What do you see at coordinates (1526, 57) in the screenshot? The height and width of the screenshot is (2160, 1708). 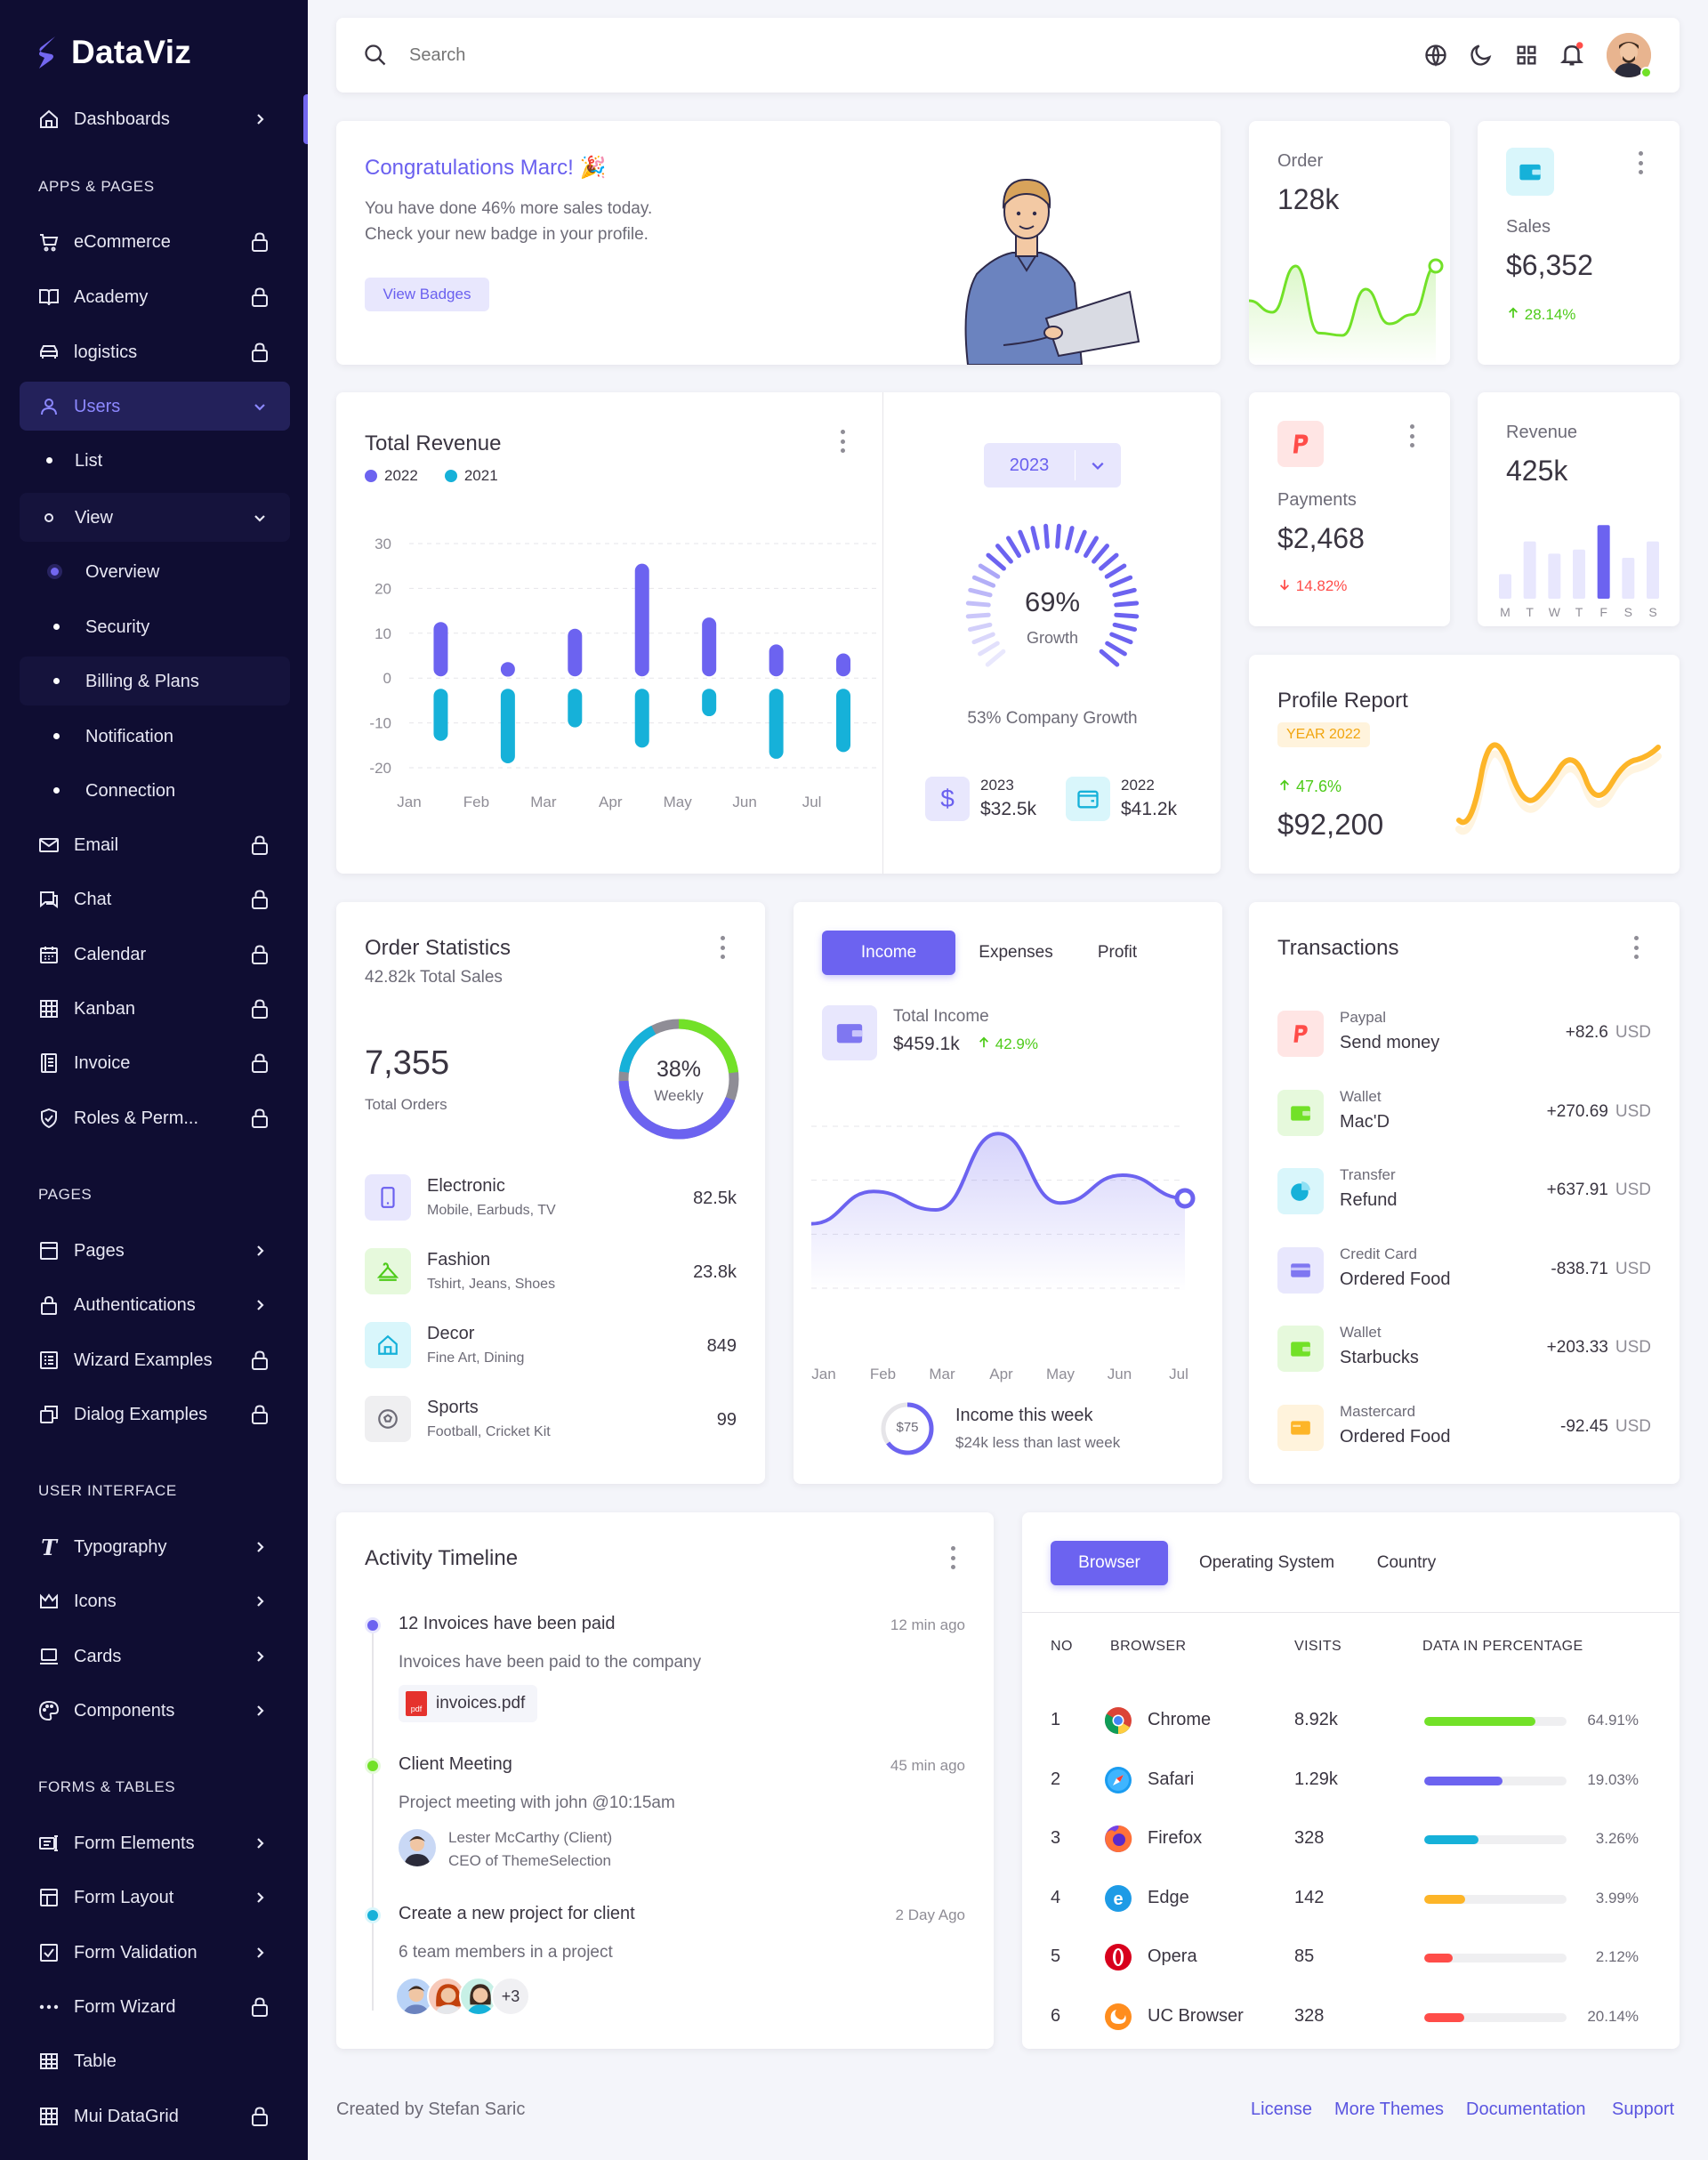 I see `apps-grid-icon` at bounding box center [1526, 57].